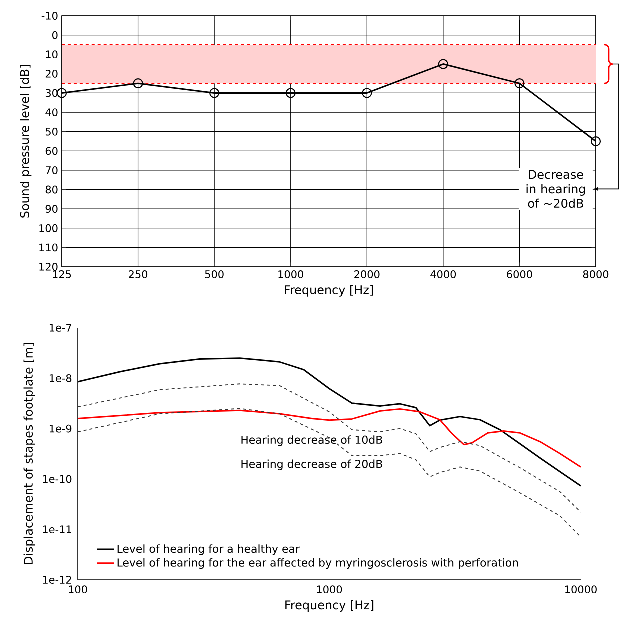 The width and height of the screenshot is (623, 624). Describe the element at coordinates (52, 132) in the screenshot. I see `y-tick-label: 50` at that location.